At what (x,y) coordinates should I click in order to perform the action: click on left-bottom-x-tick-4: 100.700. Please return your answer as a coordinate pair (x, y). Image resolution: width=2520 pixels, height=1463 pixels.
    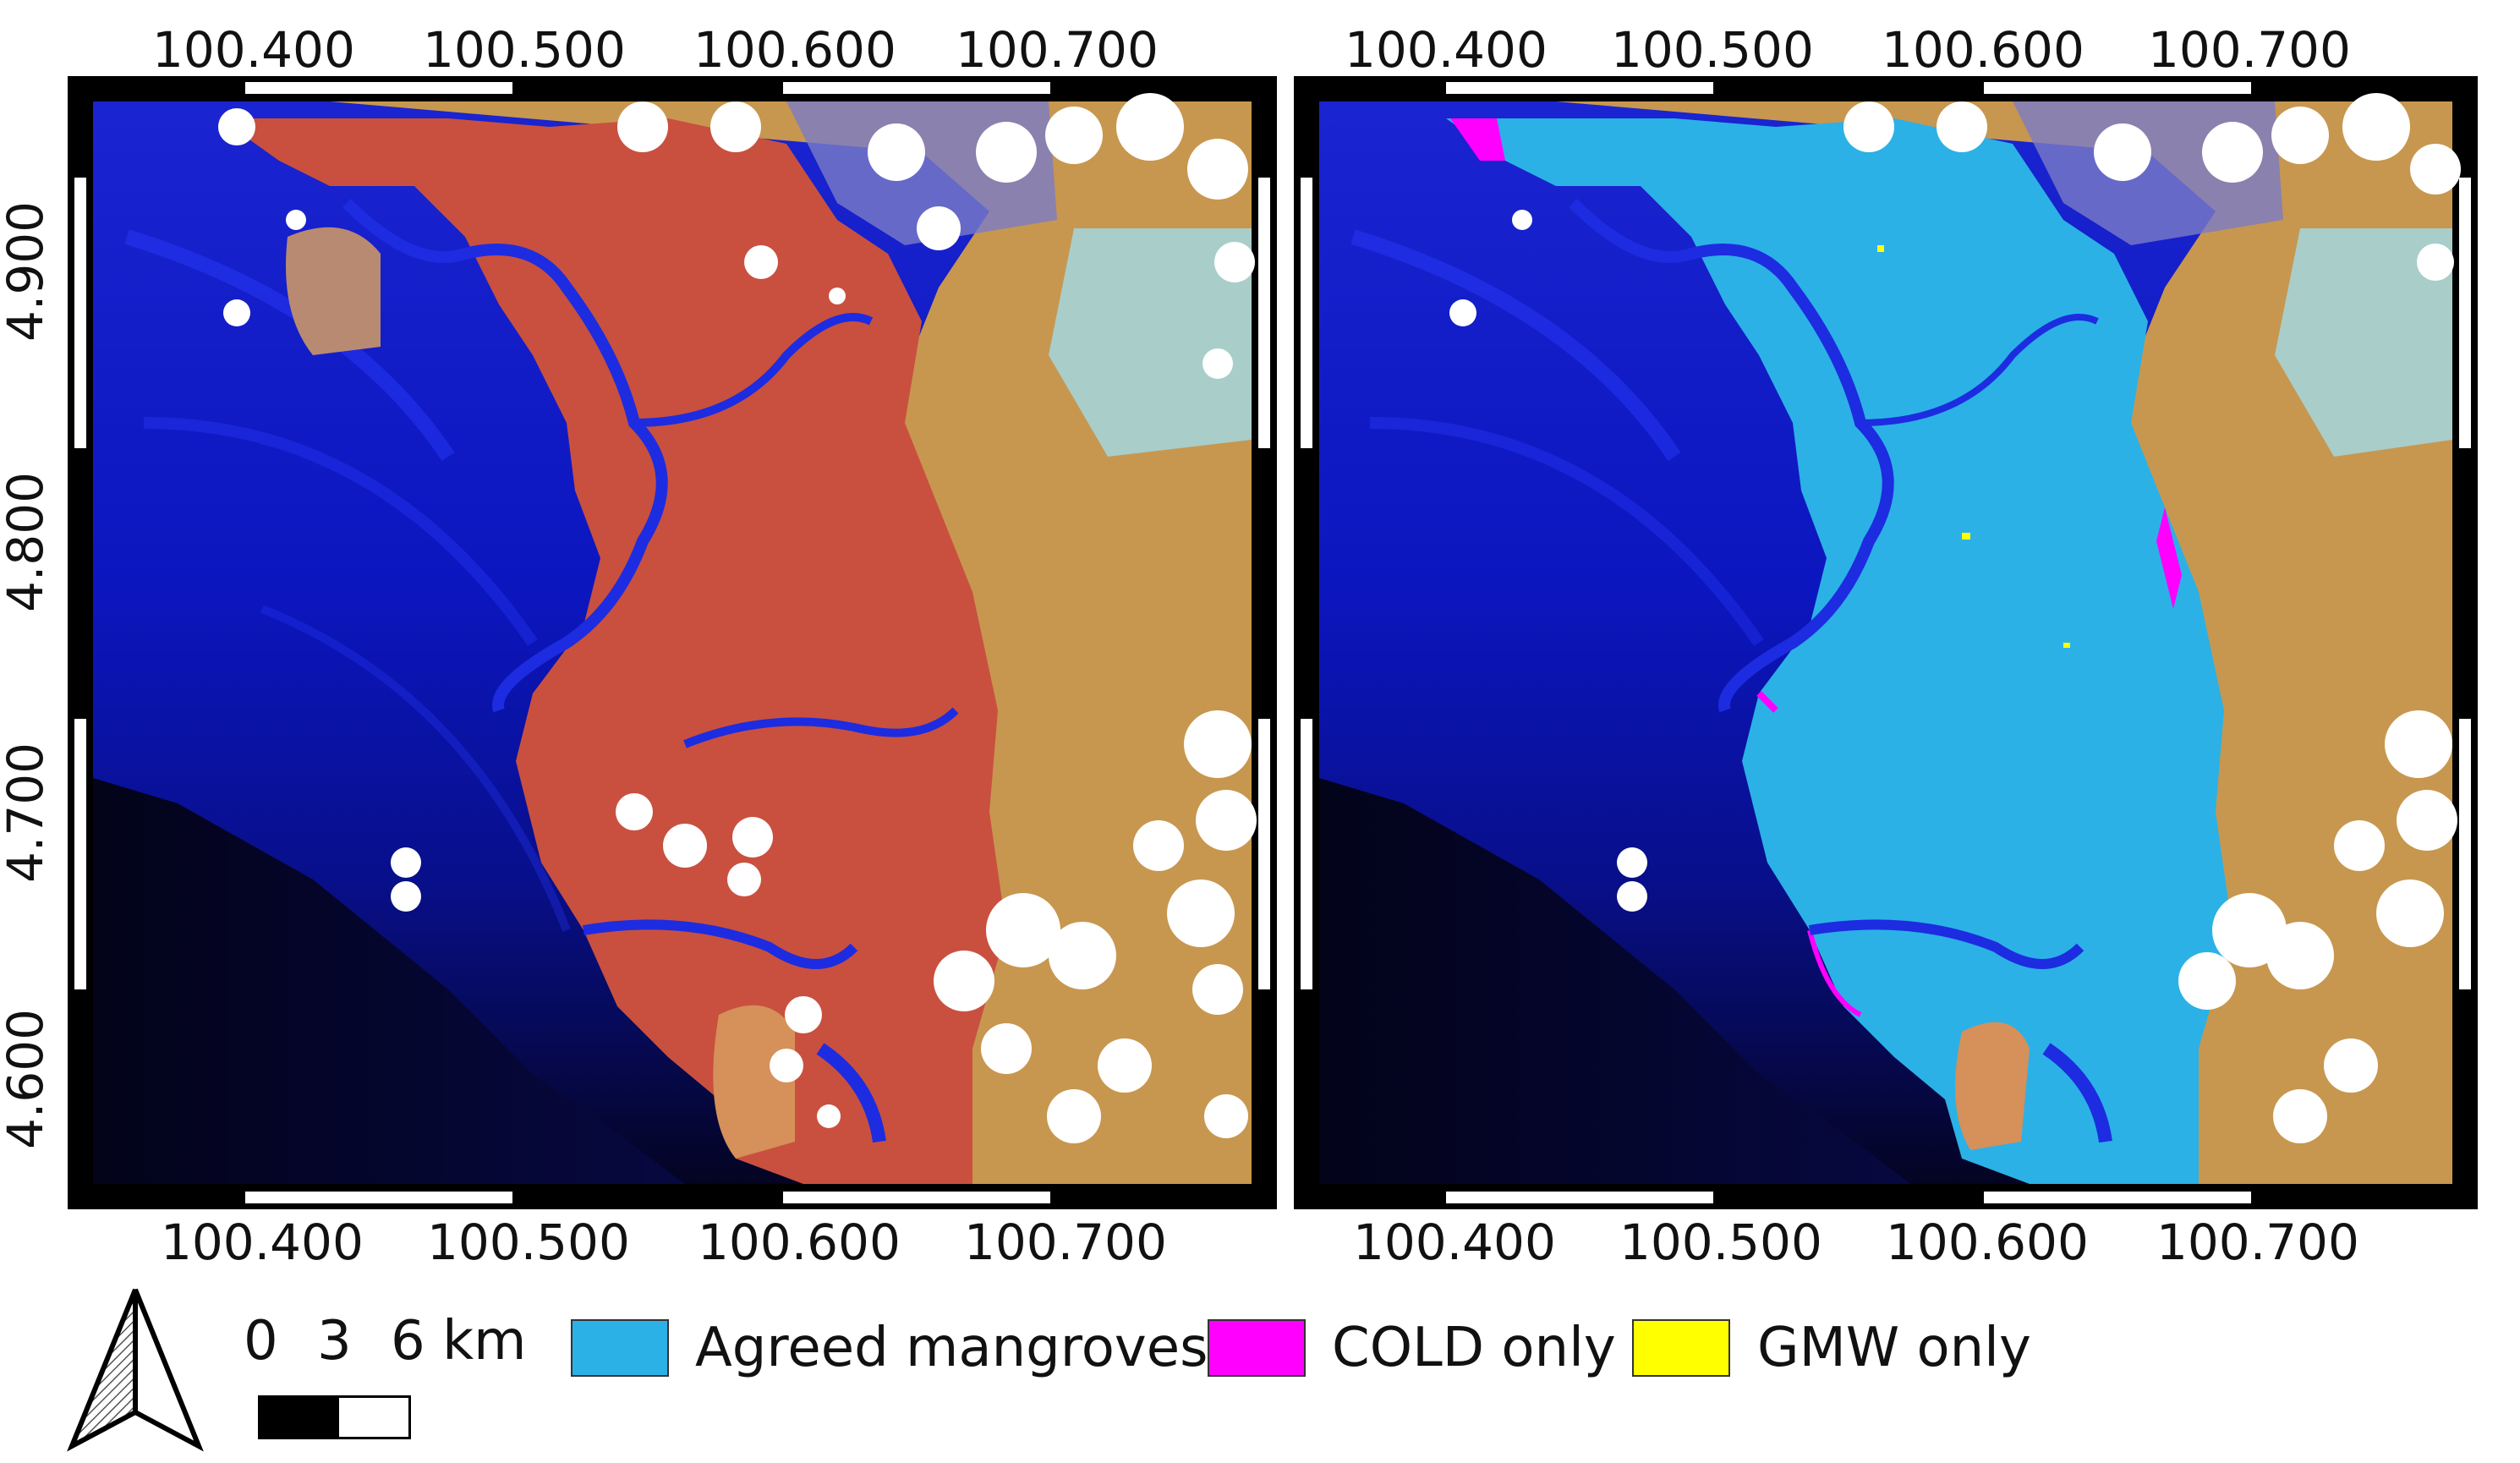
    Looking at the image, I should click on (1065, 1242).